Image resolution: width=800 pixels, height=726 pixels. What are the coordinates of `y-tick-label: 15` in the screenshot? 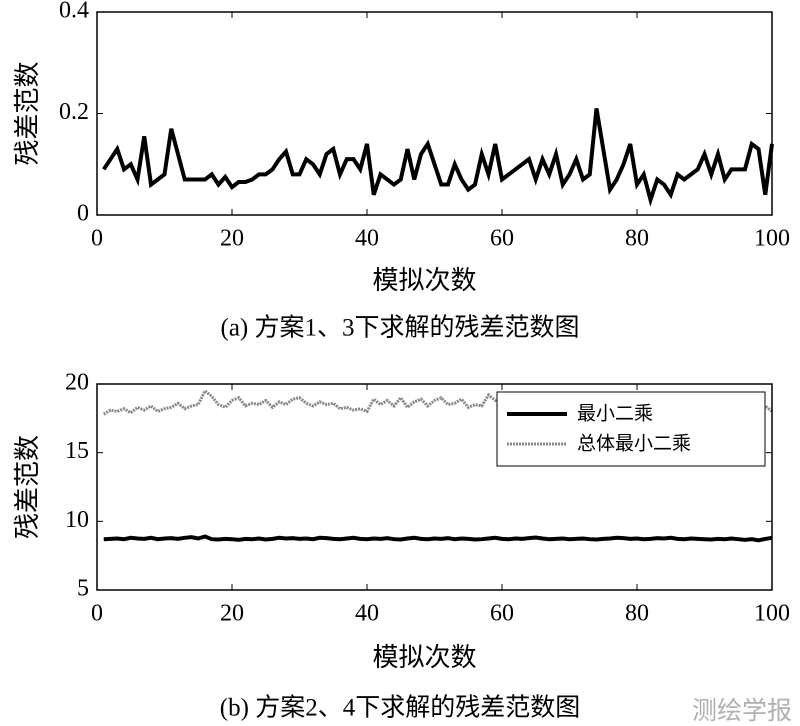 It's located at (77, 451).